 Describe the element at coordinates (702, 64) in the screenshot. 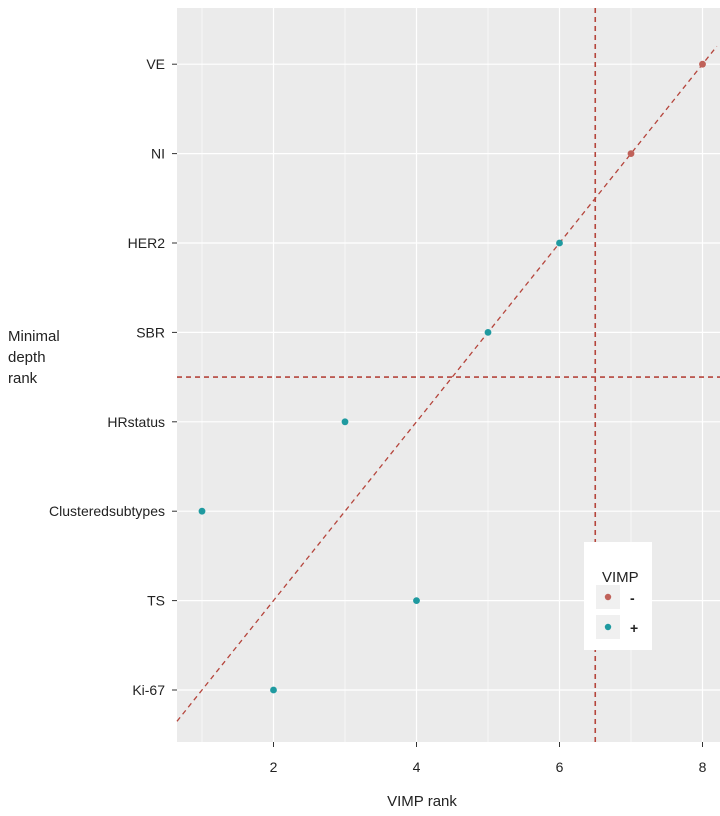

I see `data-point-ve` at that location.